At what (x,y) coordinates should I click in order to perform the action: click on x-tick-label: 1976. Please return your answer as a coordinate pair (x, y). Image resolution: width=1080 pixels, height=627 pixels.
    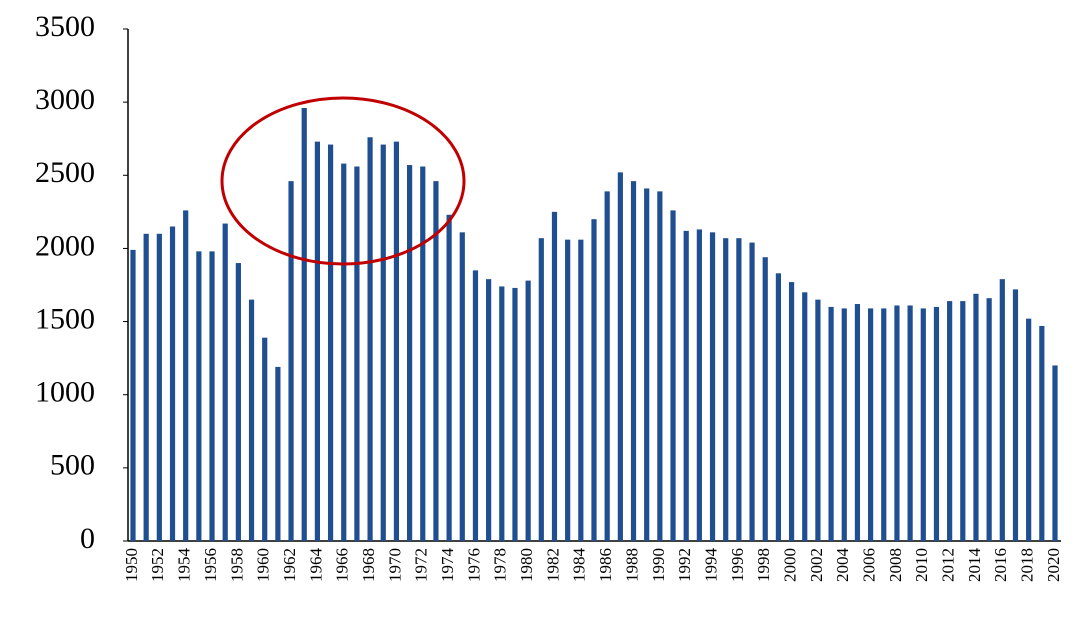
    Looking at the image, I should click on (473, 565).